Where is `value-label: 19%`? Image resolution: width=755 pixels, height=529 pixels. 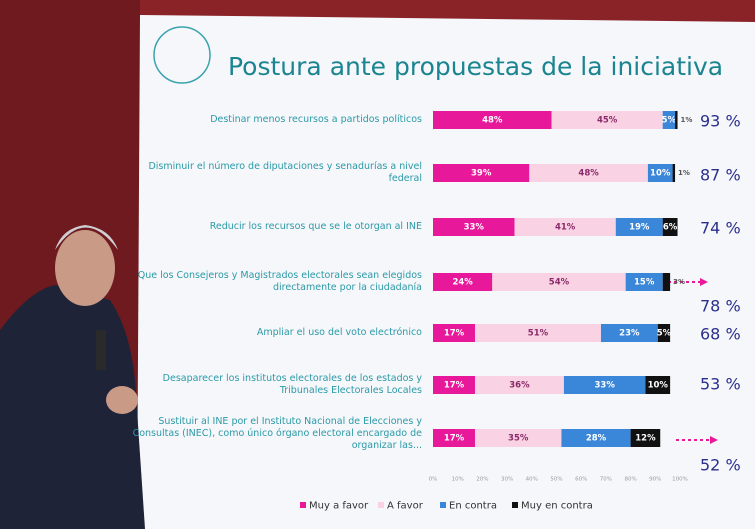 value-label: 19% is located at coordinates (639, 228).